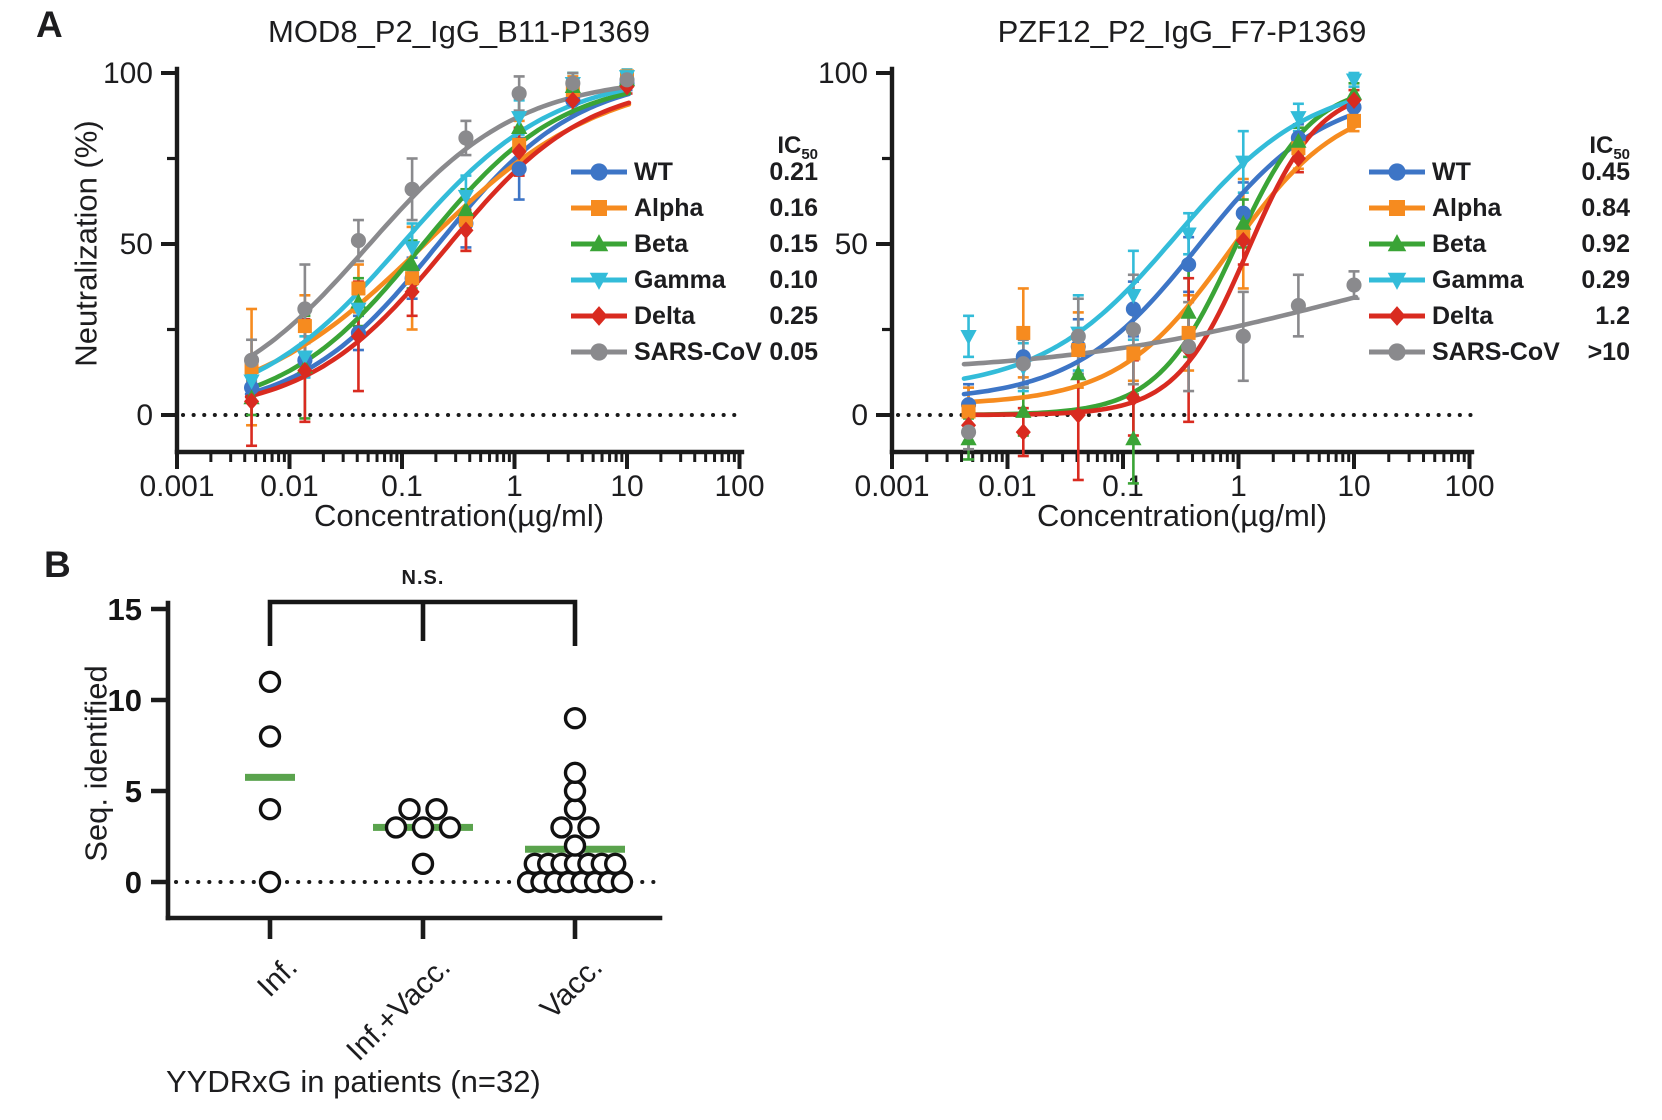  Describe the element at coordinates (1123, 486) in the screenshot. I see `x-tick-label: 0.1` at that location.